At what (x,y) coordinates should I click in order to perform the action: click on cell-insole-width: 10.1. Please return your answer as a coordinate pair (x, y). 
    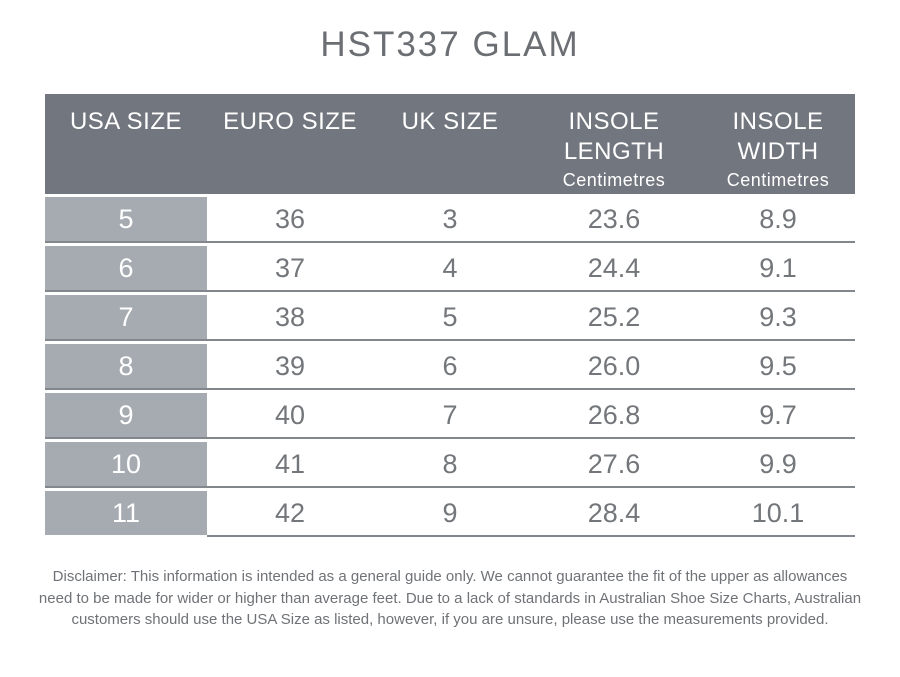
    Looking at the image, I should click on (778, 512).